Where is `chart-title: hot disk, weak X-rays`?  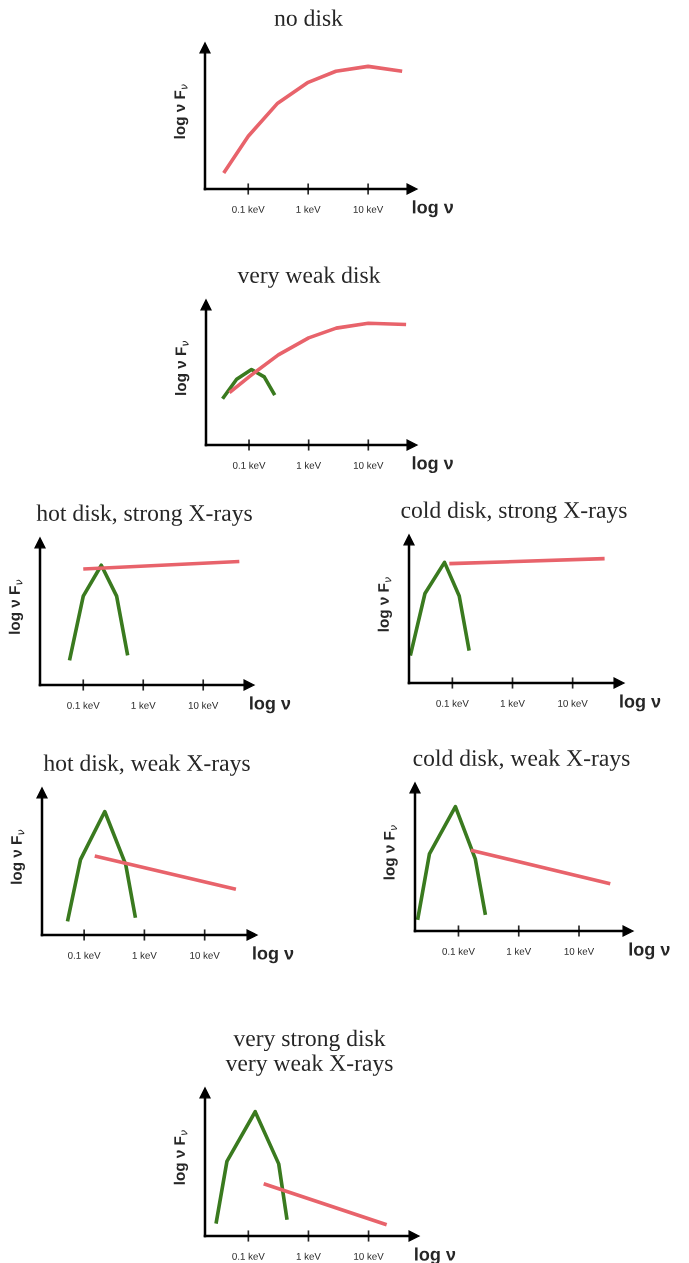
chart-title: hot disk, weak X-rays is located at coordinates (146, 765).